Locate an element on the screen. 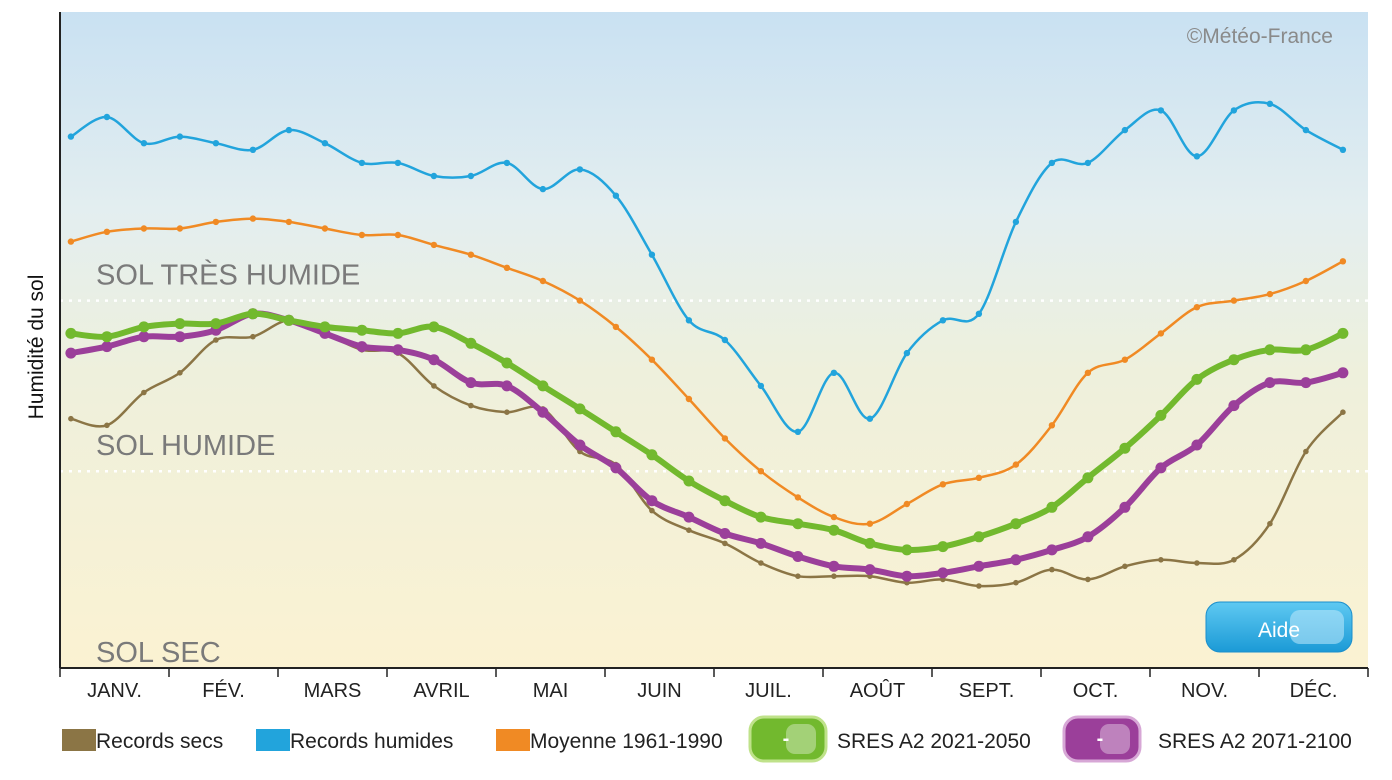 This screenshot has width=1392, height=780. legend-label-records-secs: Records secs is located at coordinates (159, 741).